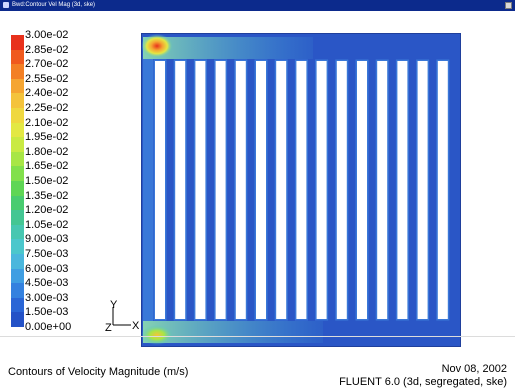  What do you see at coordinates (48, 327) in the screenshot?
I see `legend-label: 0.00e+00` at bounding box center [48, 327].